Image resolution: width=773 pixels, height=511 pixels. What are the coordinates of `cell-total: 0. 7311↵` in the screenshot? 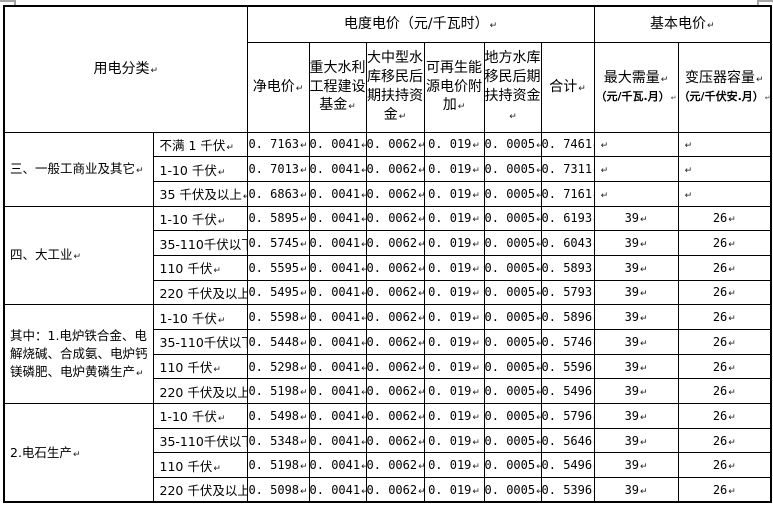 It's located at (567, 169).